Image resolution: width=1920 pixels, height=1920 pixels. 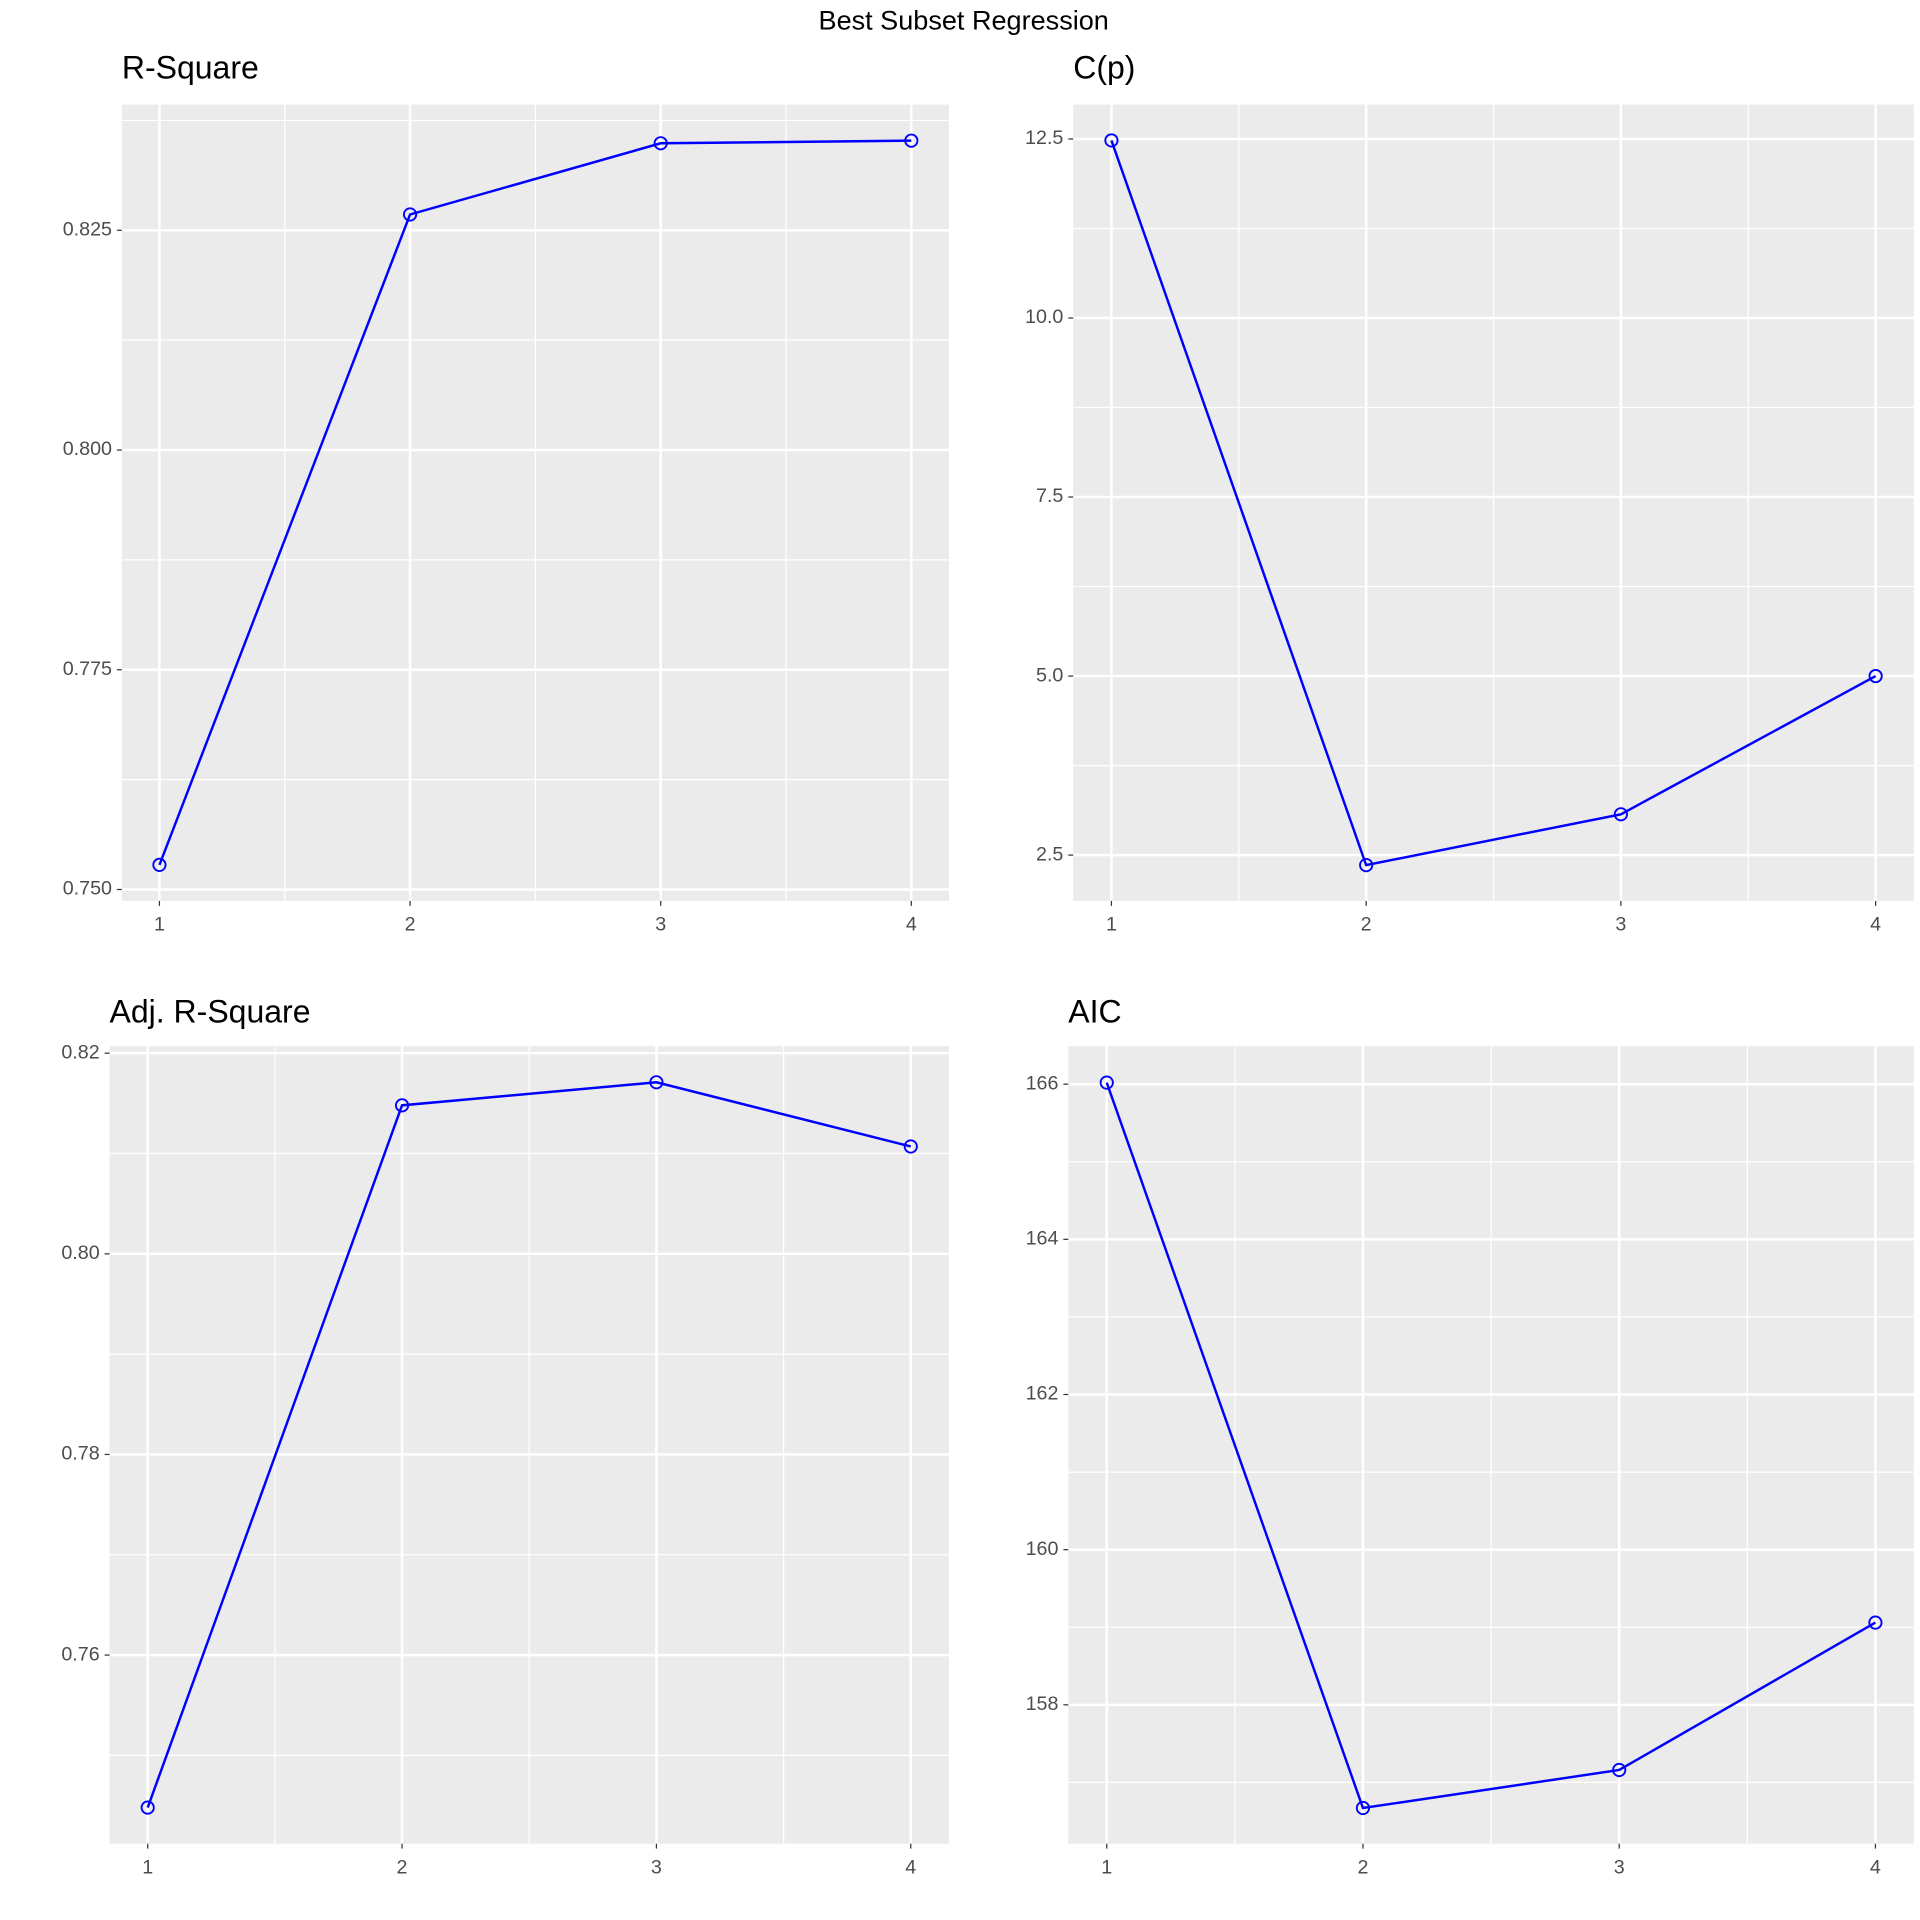 I want to click on y-tick-label: 5.0, so click(x=1049, y=675).